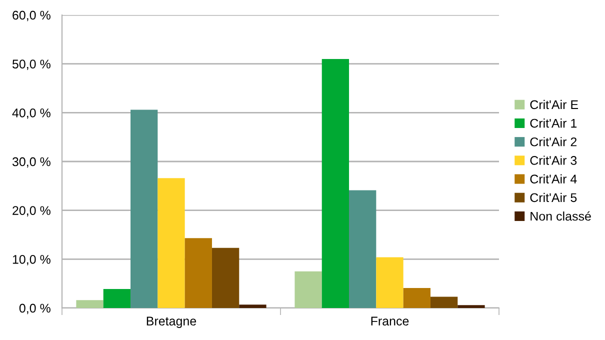 This screenshot has height=340, width=605. I want to click on y-tick-label: 60,0 %, so click(31, 16).